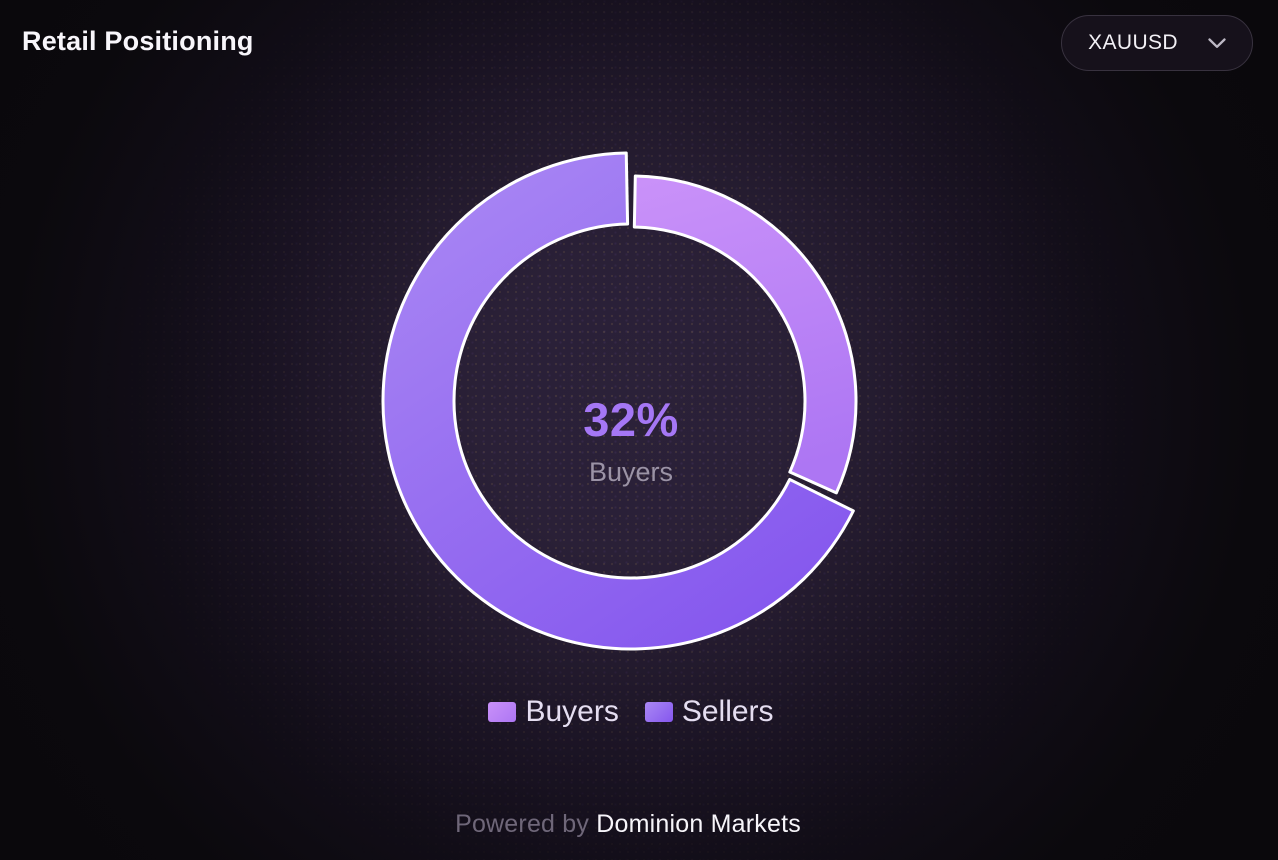 The width and height of the screenshot is (1278, 860). I want to click on legend-item-sellers: Sellers, so click(709, 712).